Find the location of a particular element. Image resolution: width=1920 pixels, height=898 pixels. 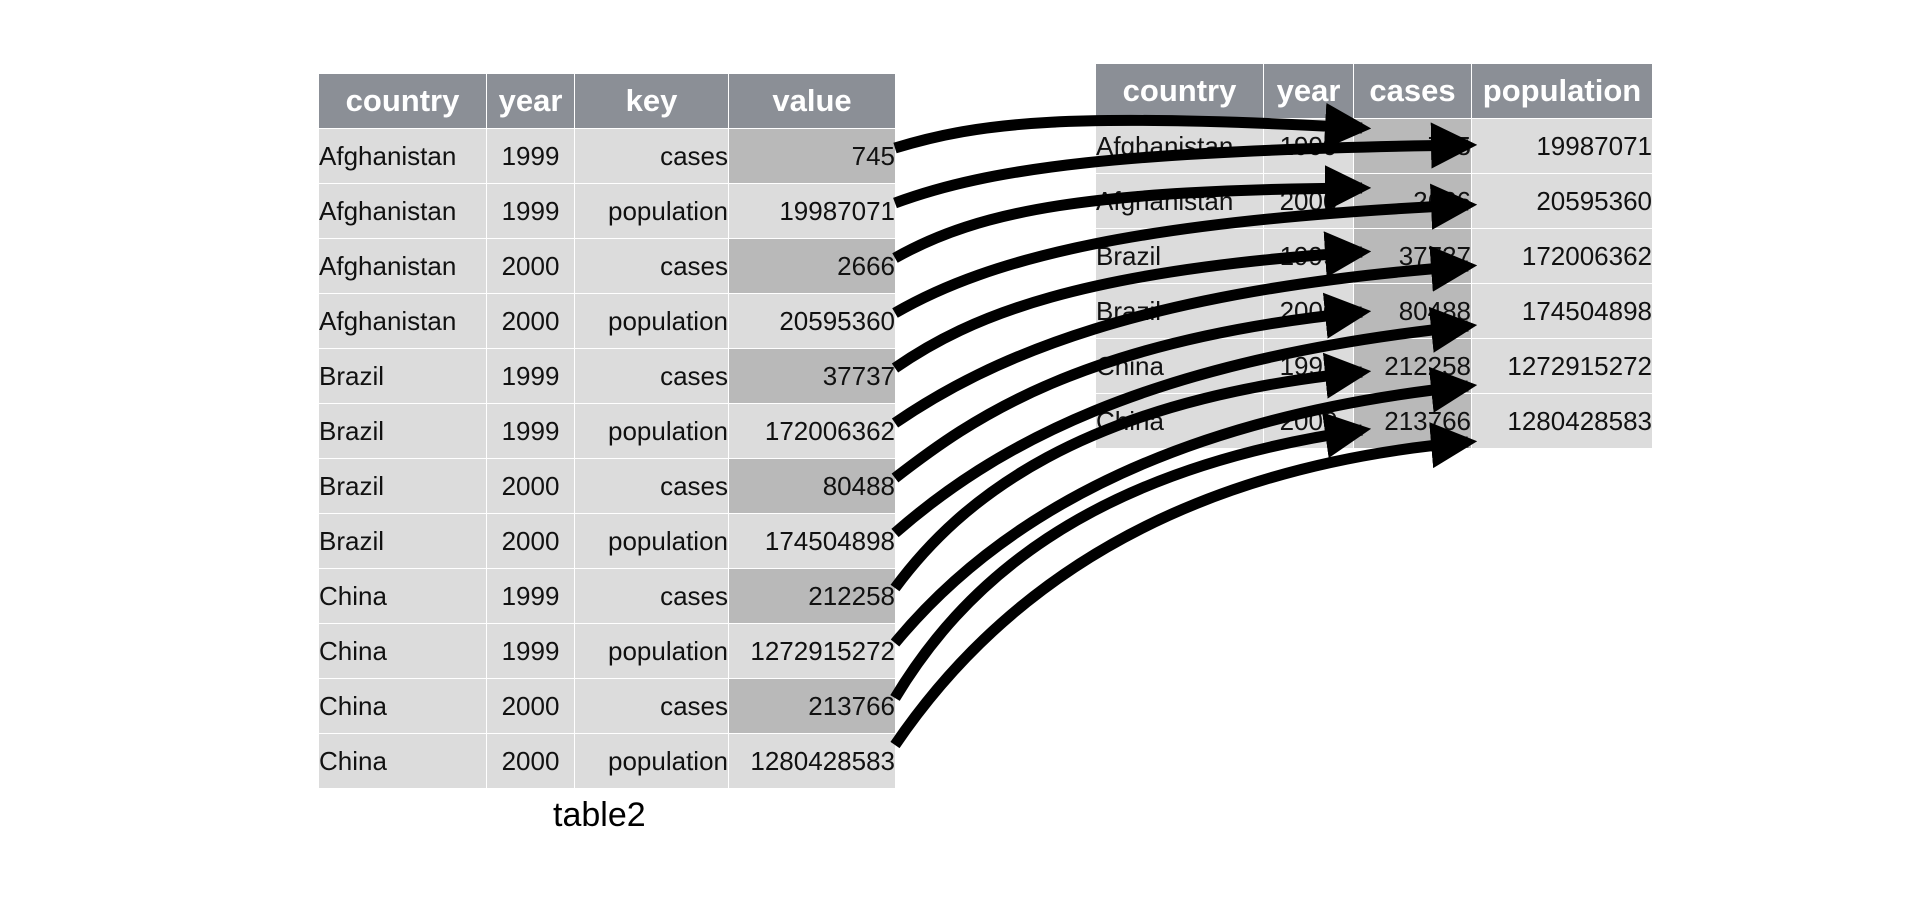

cell-value: 37737 is located at coordinates (812, 376).